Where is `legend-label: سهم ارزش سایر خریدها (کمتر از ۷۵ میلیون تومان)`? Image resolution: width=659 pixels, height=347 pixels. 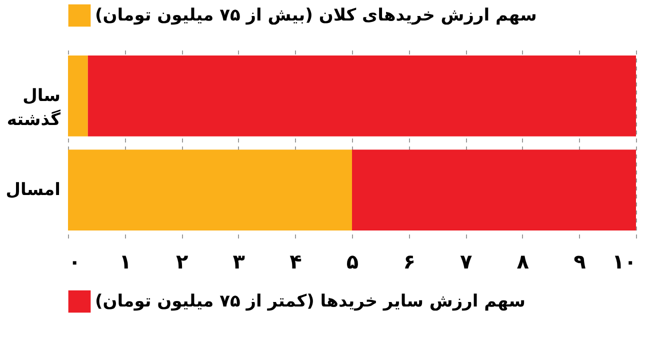 legend-label: سهم ارزش سایر خریدها (کمتر از ۷۵ میلیون تومان) is located at coordinates (310, 302).